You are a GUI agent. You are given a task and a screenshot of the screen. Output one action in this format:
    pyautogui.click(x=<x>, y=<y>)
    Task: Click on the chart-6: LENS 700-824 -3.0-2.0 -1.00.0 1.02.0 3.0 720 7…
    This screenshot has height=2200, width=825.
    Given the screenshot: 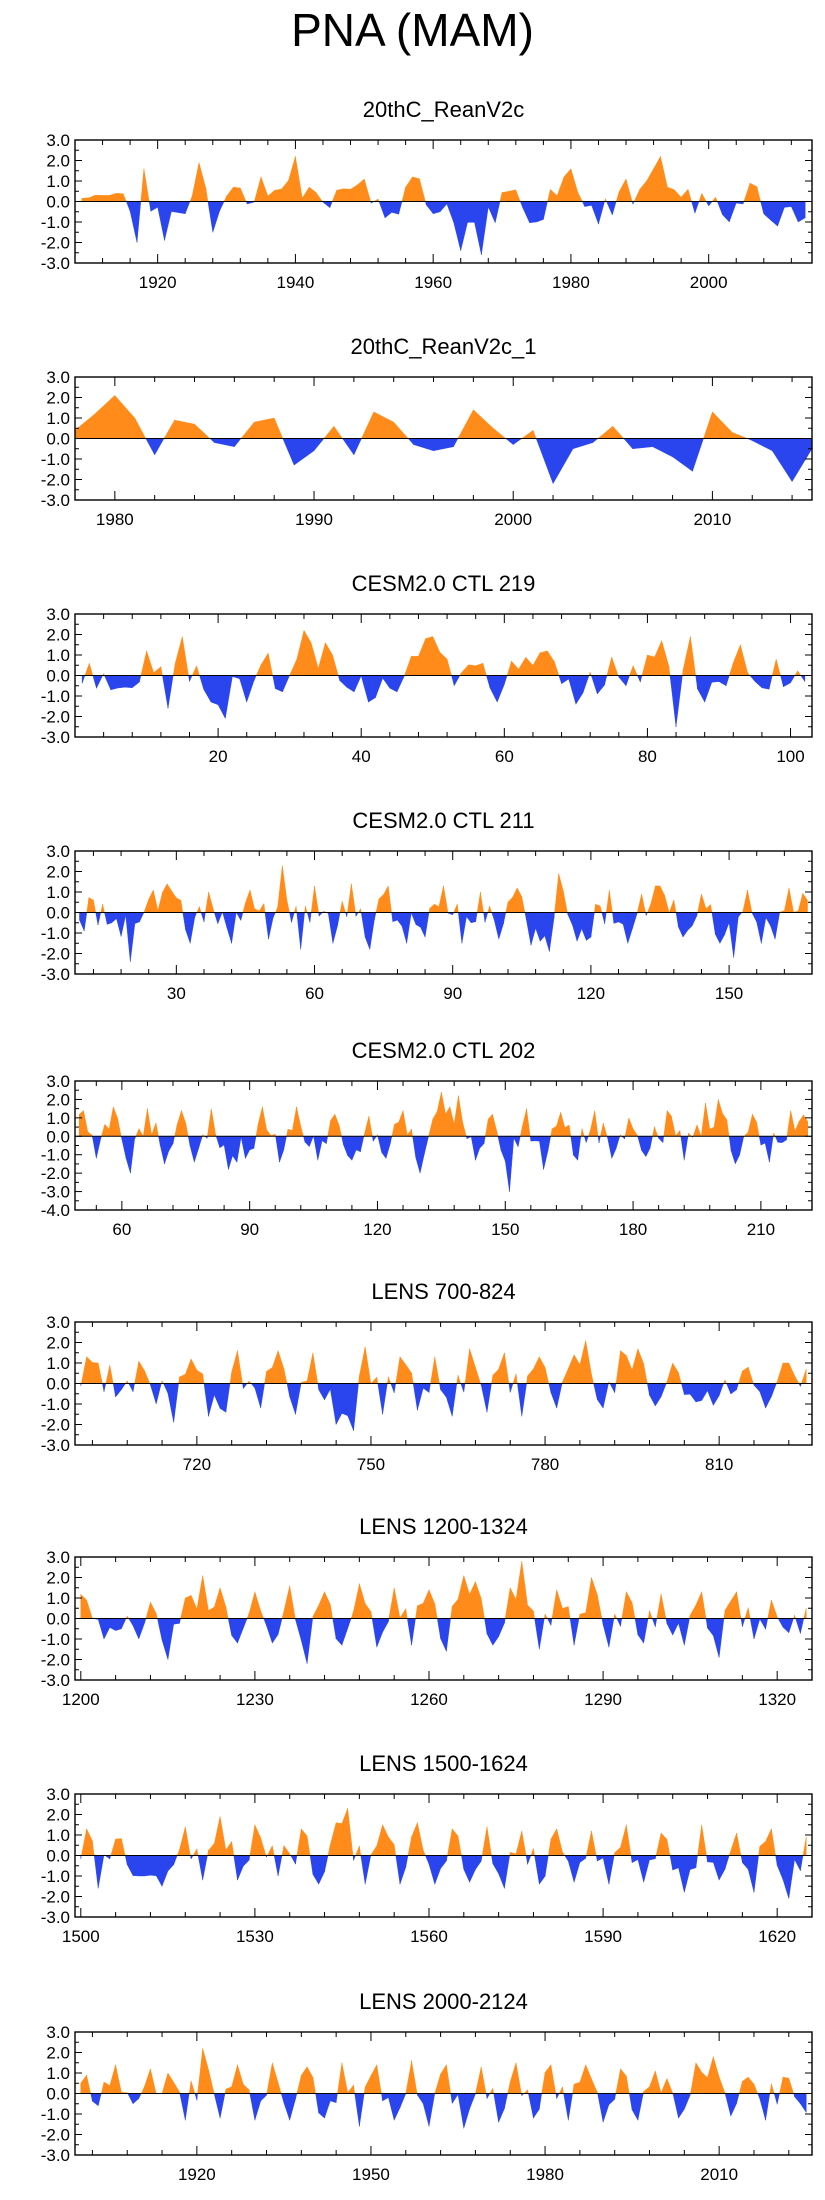 What is the action you would take?
    pyautogui.click(x=427, y=1376)
    